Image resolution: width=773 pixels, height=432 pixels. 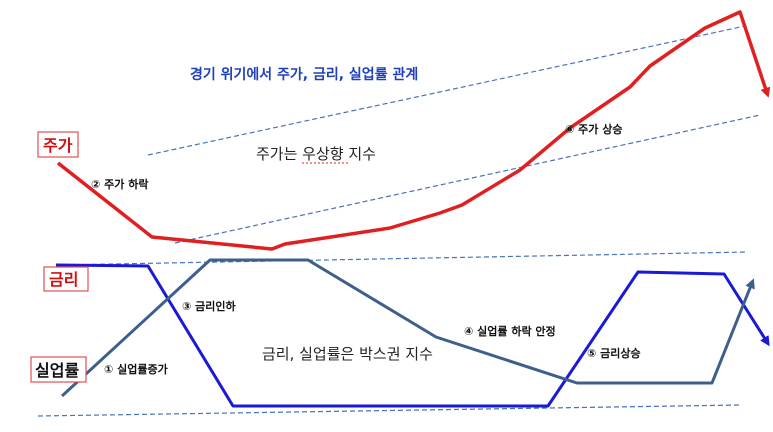 I want to click on diagram-title: 경기 위기에서 주가, 금리, 실업률 관계, so click(x=304, y=74).